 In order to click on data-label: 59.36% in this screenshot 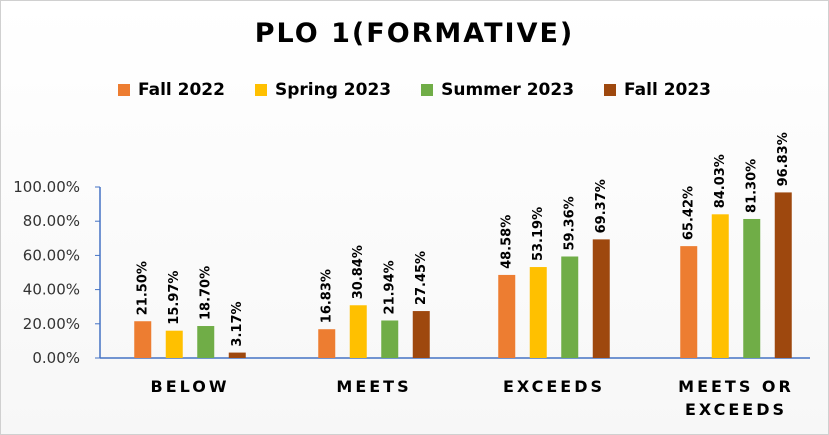, I will do `click(570, 223)`.